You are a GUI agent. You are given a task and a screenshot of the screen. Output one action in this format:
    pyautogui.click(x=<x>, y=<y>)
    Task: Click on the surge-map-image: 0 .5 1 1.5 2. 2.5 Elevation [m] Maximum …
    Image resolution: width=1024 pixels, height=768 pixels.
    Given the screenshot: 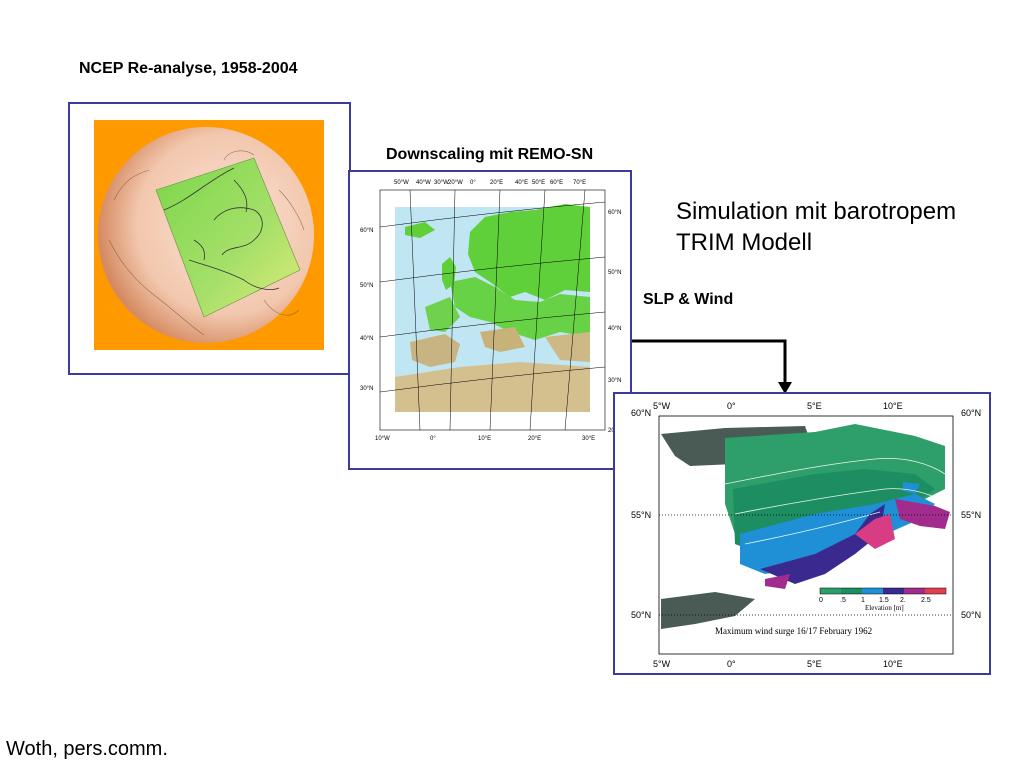 What is the action you would take?
    pyautogui.click(x=806, y=535)
    